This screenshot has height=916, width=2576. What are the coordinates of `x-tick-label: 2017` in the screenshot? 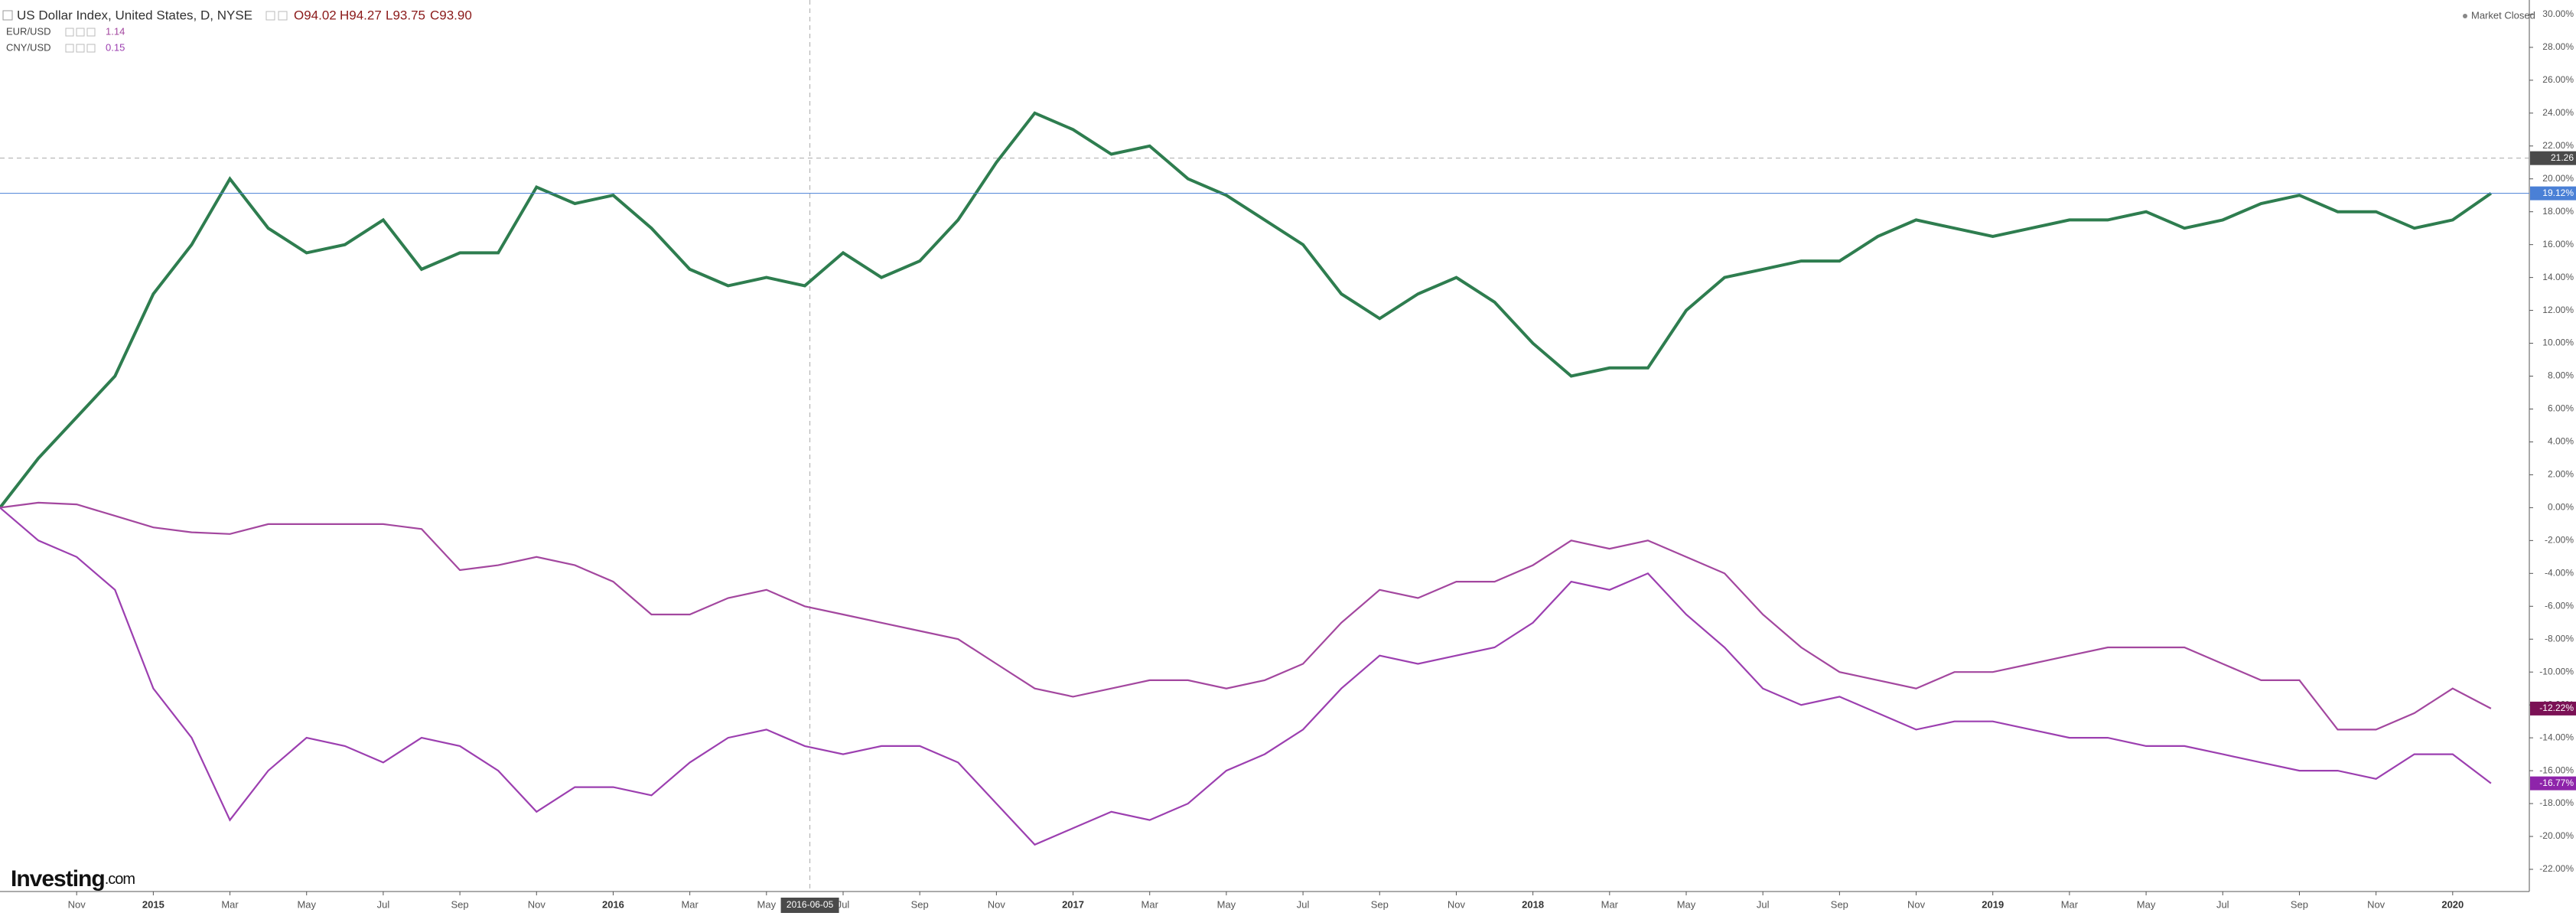 It's located at (1073, 904).